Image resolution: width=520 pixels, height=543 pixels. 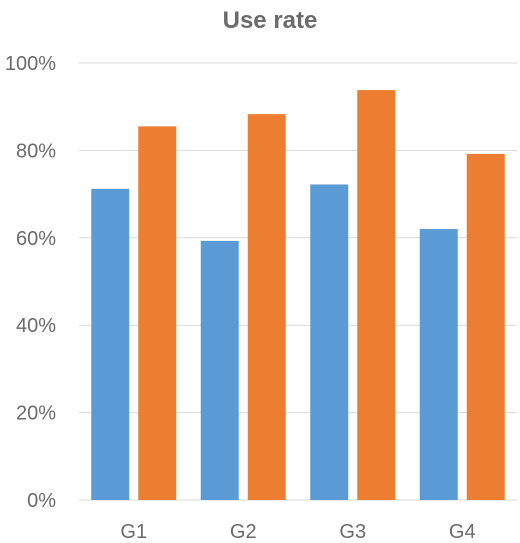 I want to click on x-tick-label: G4, so click(x=462, y=532).